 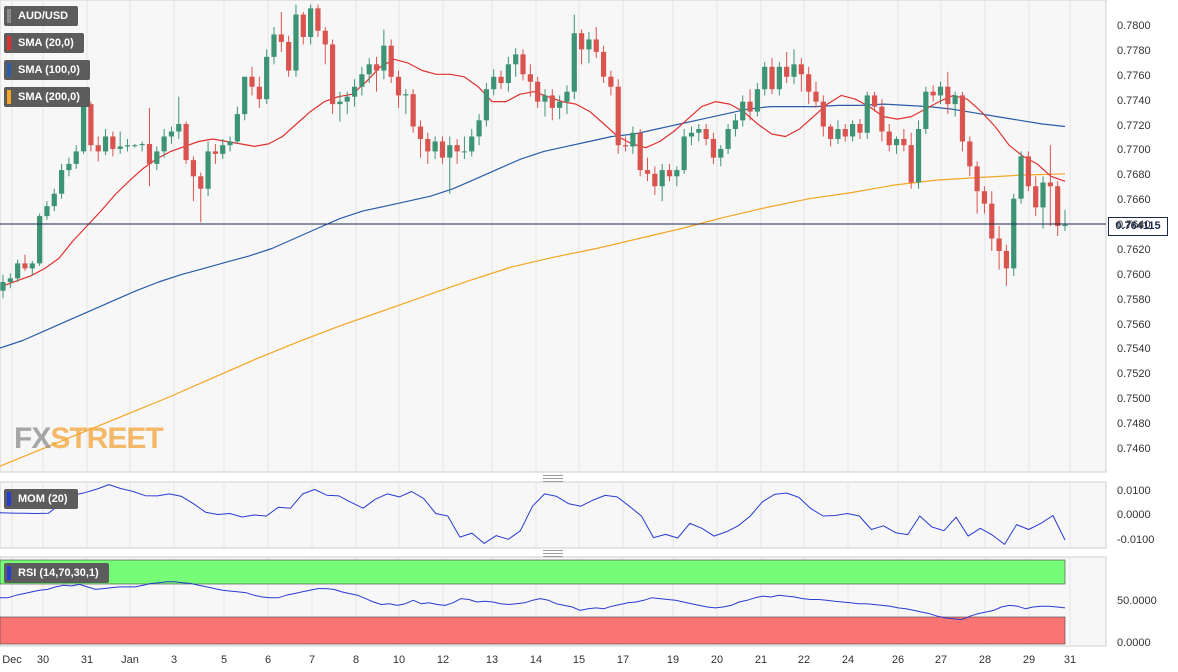 I want to click on sma20-label: SMA (20,0), so click(x=44, y=43).